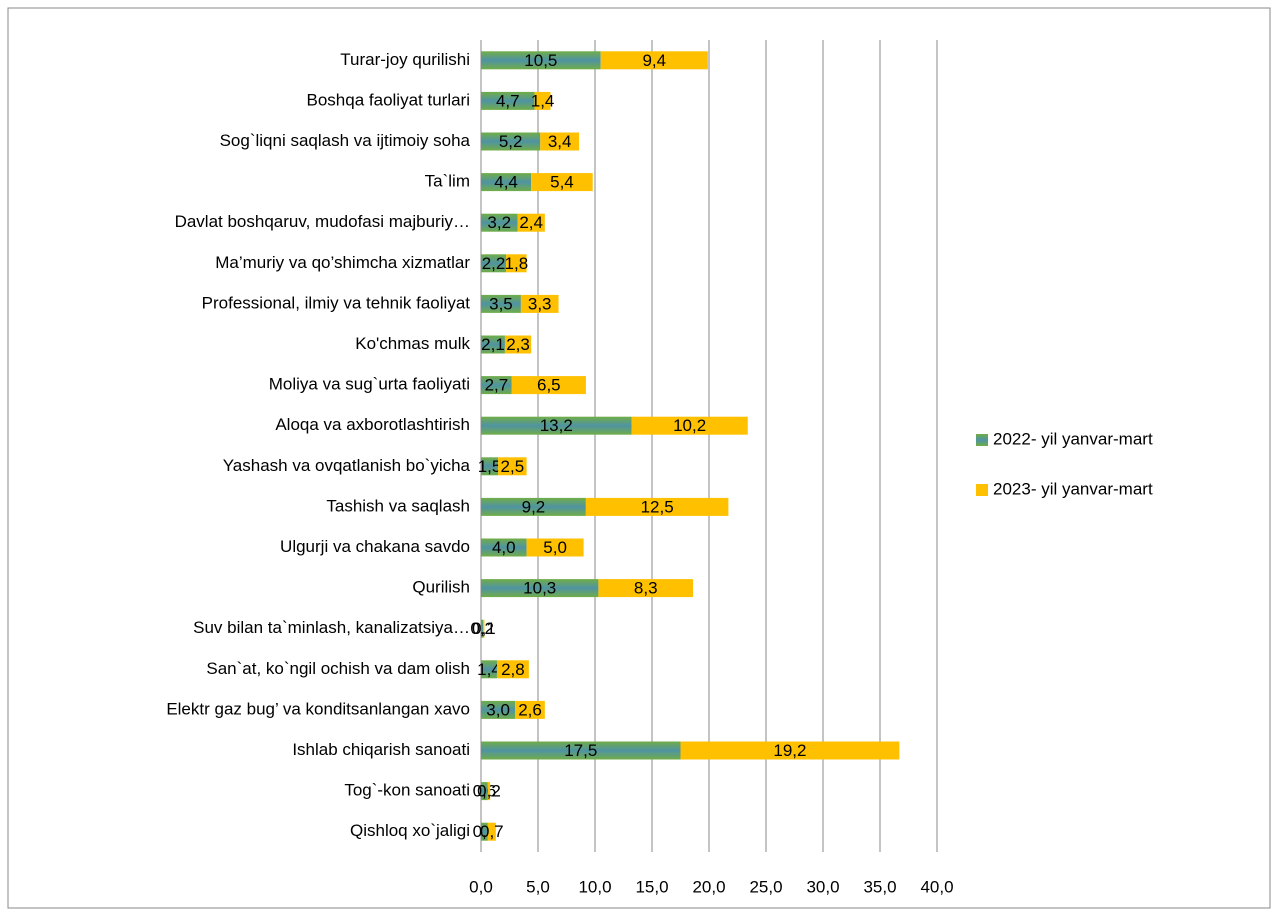  What do you see at coordinates (822, 886) in the screenshot?
I see `x-tick-label: 30,0` at bounding box center [822, 886].